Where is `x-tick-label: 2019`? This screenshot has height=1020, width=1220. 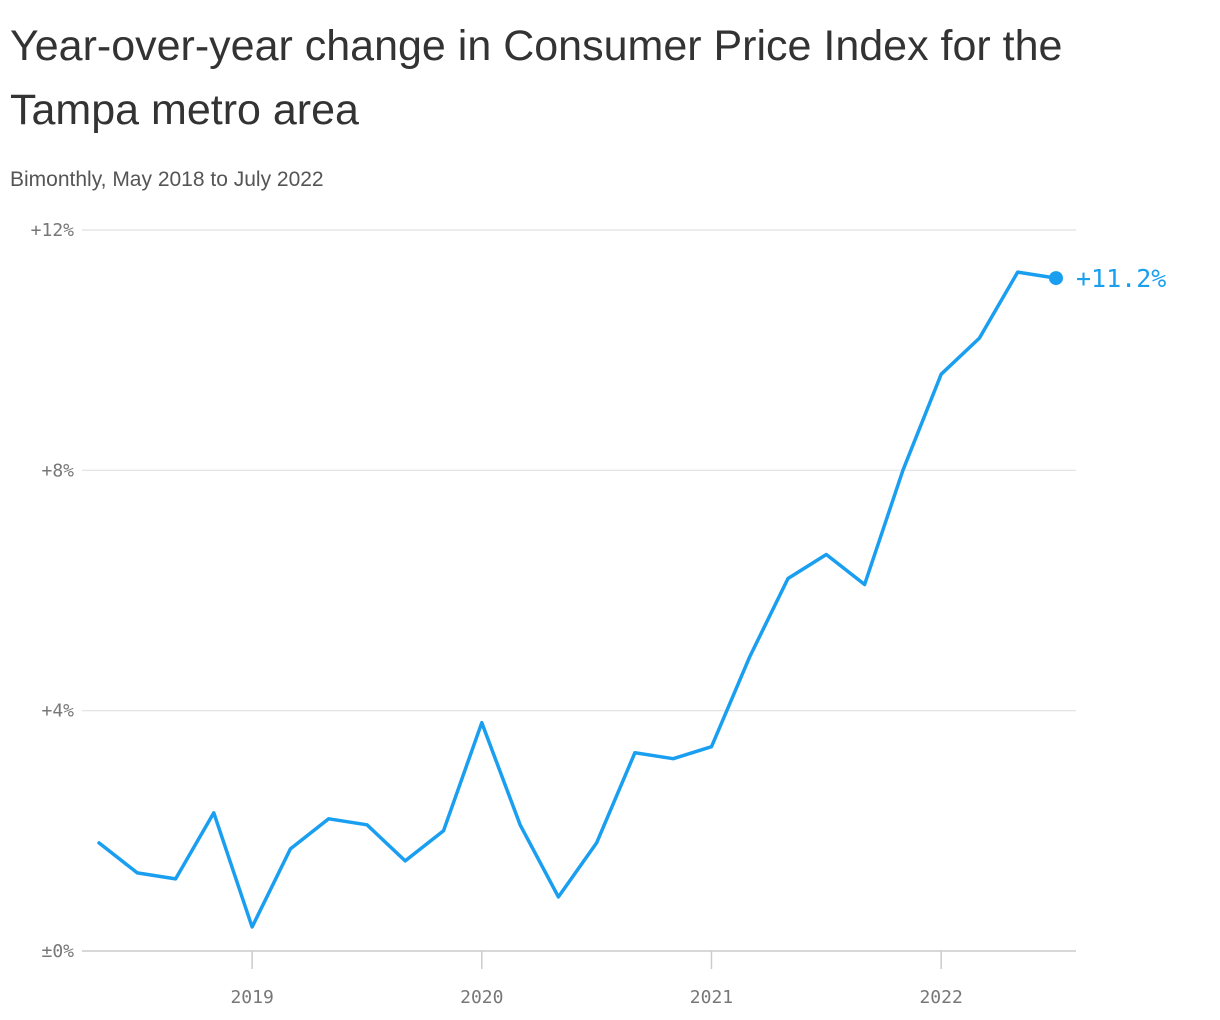 x-tick-label: 2019 is located at coordinates (251, 997).